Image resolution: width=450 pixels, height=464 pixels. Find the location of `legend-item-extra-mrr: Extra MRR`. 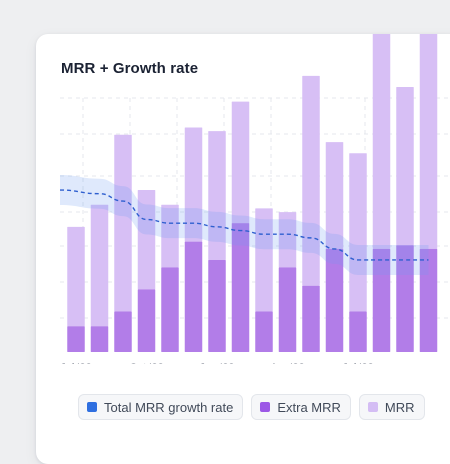

legend-item-extra-mrr: Extra MRR is located at coordinates (301, 407).